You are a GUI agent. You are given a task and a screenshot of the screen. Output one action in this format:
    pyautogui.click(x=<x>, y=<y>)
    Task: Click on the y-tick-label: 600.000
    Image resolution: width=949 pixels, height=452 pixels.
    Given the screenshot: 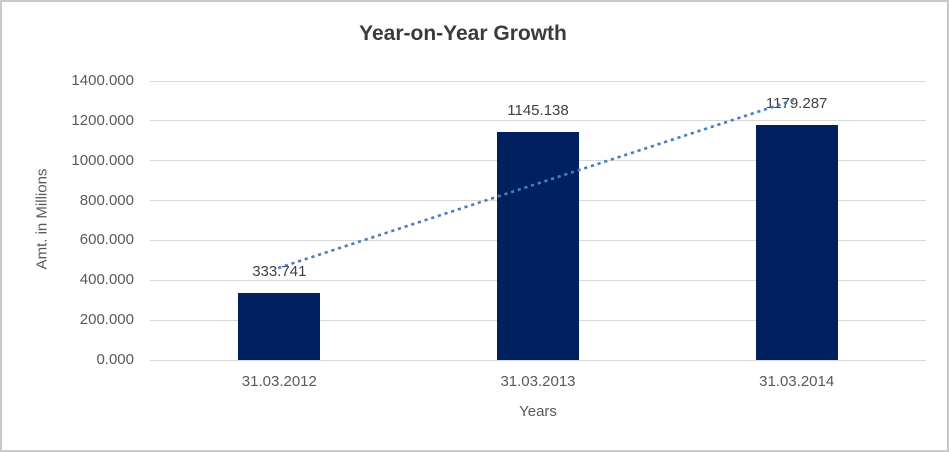 What is the action you would take?
    pyautogui.click(x=106, y=240)
    